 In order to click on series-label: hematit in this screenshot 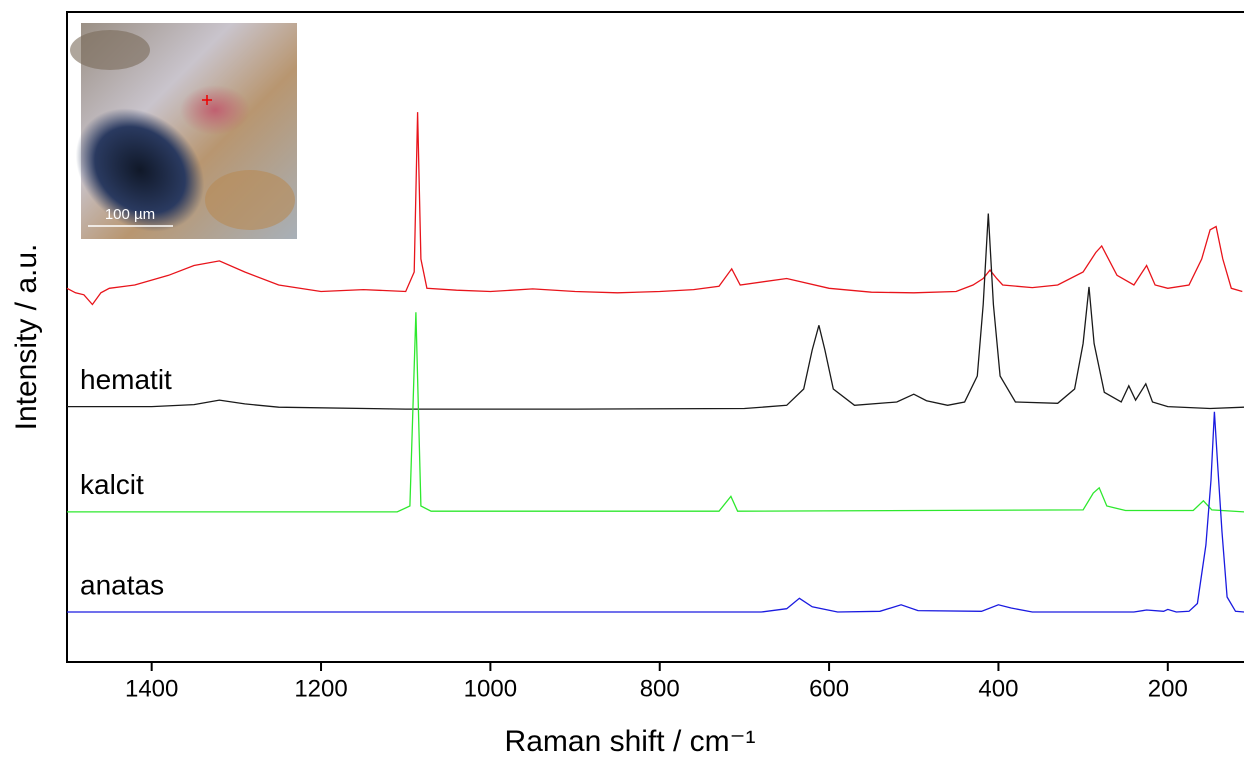, I will do `click(126, 379)`.